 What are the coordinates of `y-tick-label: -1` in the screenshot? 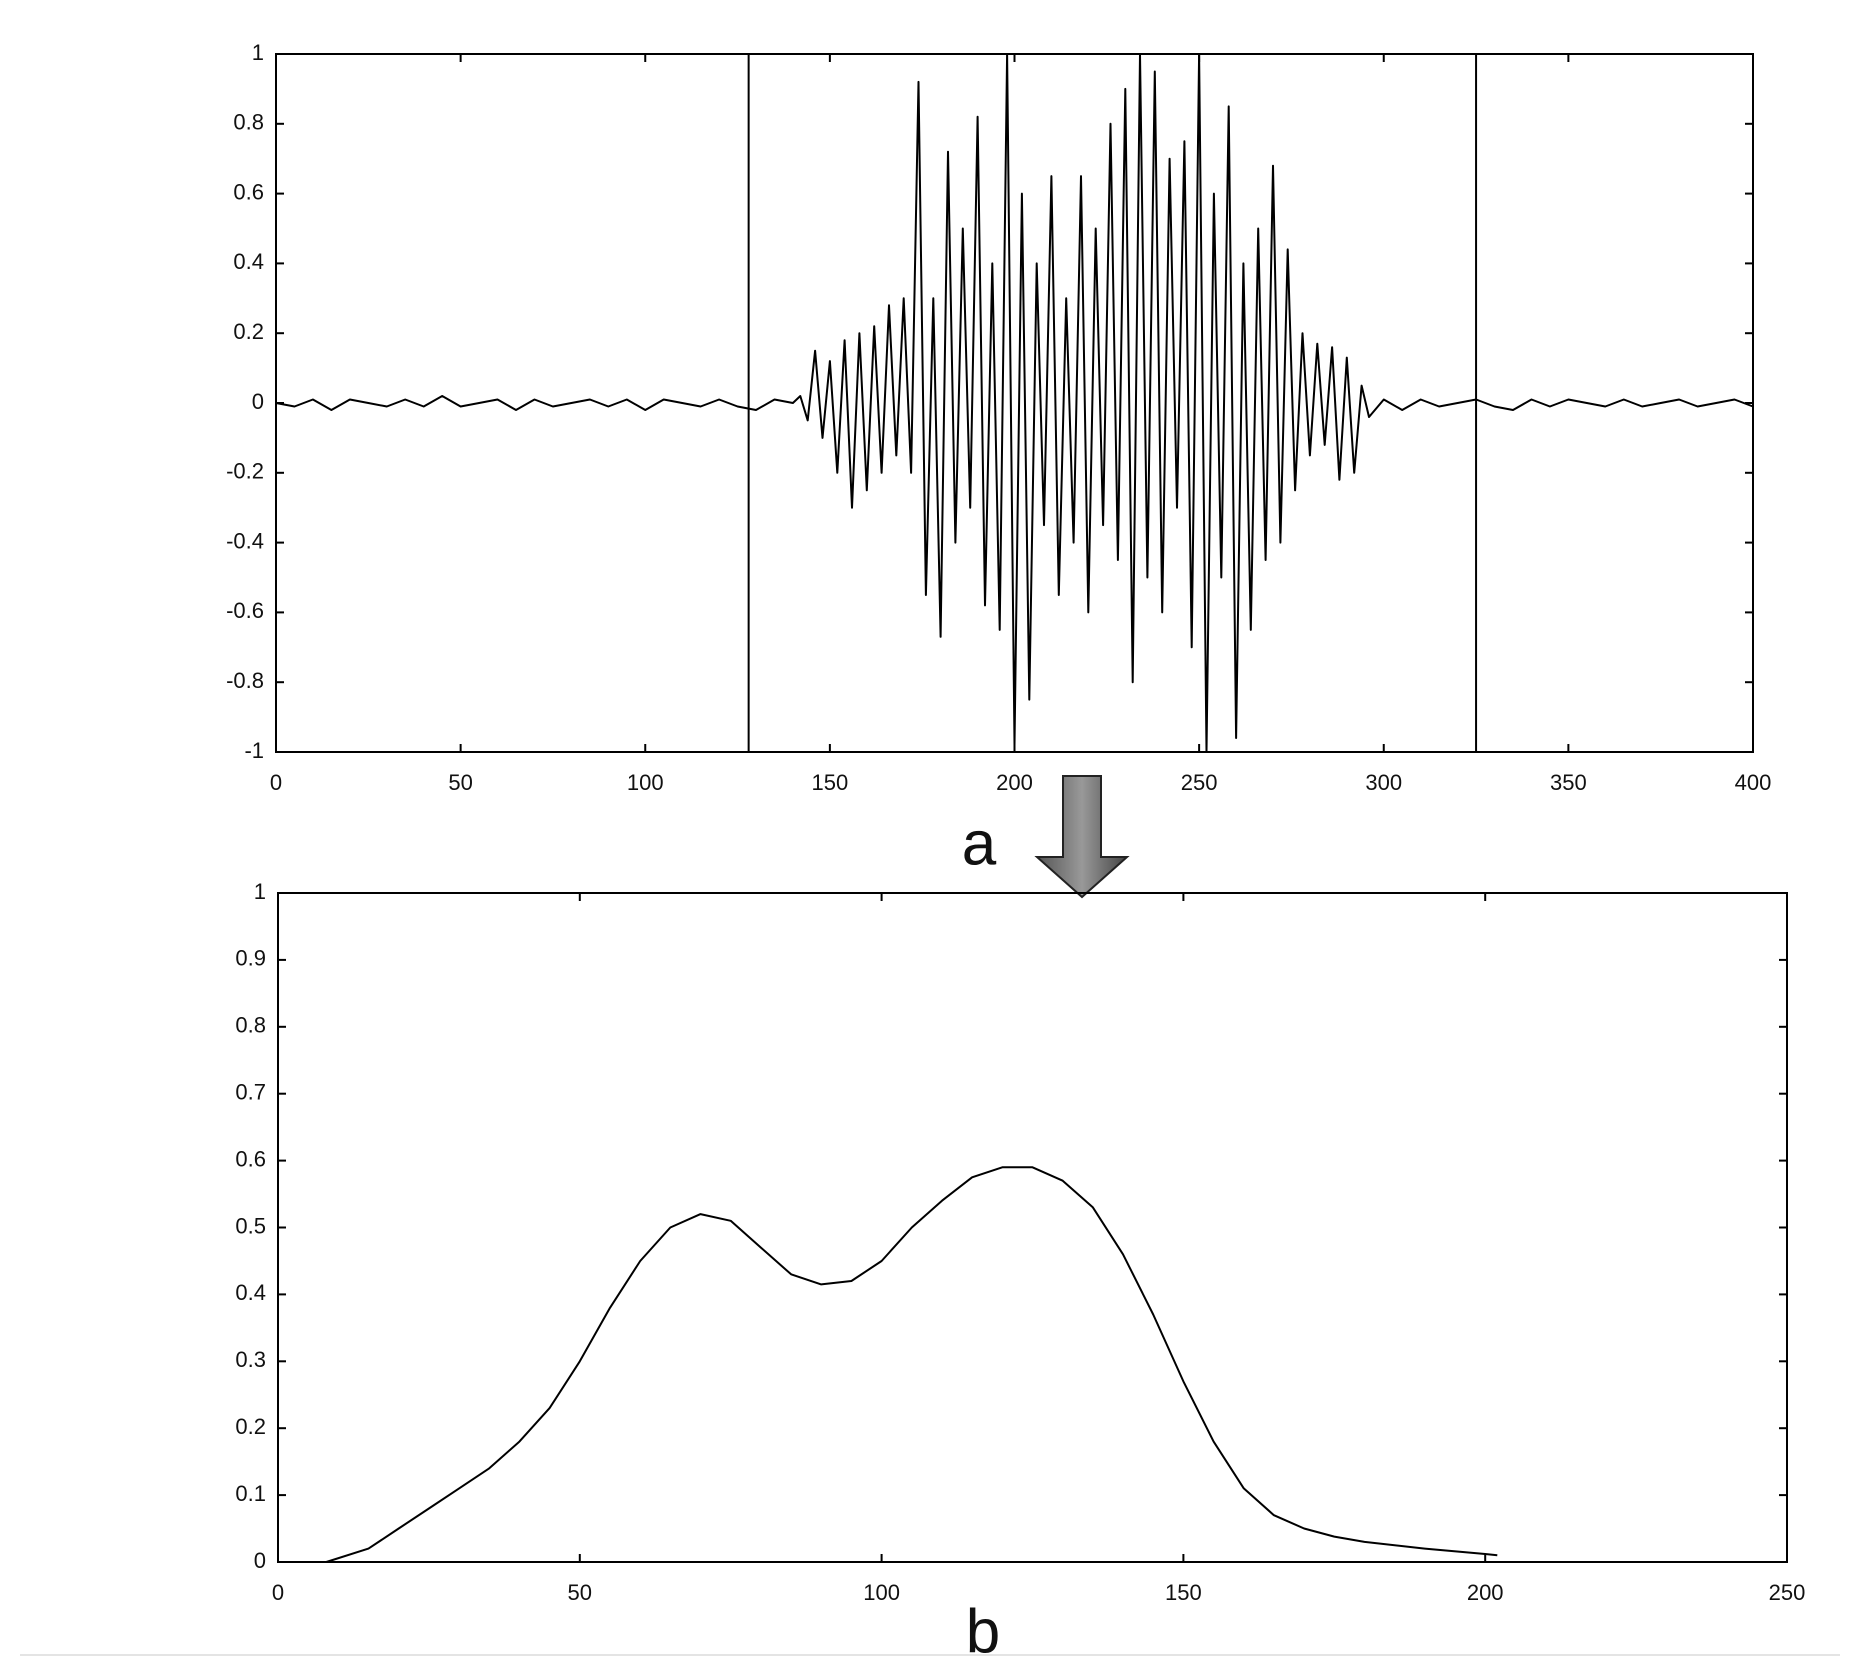 It's located at (254, 750).